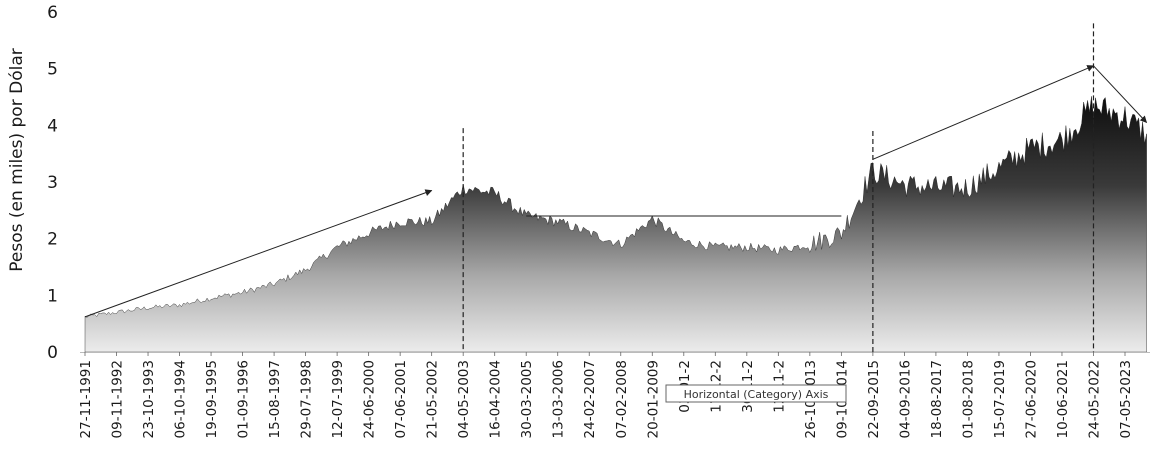 Image resolution: width=1152 pixels, height=466 pixels. What do you see at coordinates (1063, 399) in the screenshot?
I see `x-tick-label: 10-06-2021` at bounding box center [1063, 399].